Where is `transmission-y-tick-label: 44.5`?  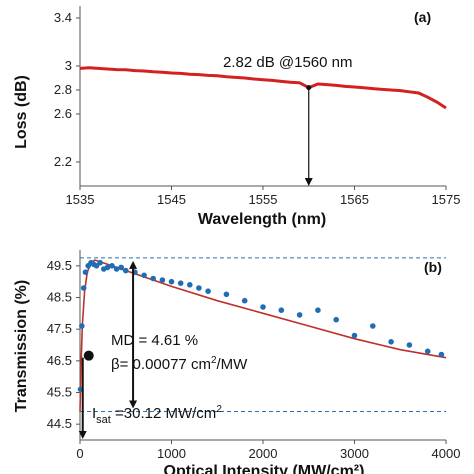 transmission-y-tick-label: 44.5 is located at coordinates (59, 423).